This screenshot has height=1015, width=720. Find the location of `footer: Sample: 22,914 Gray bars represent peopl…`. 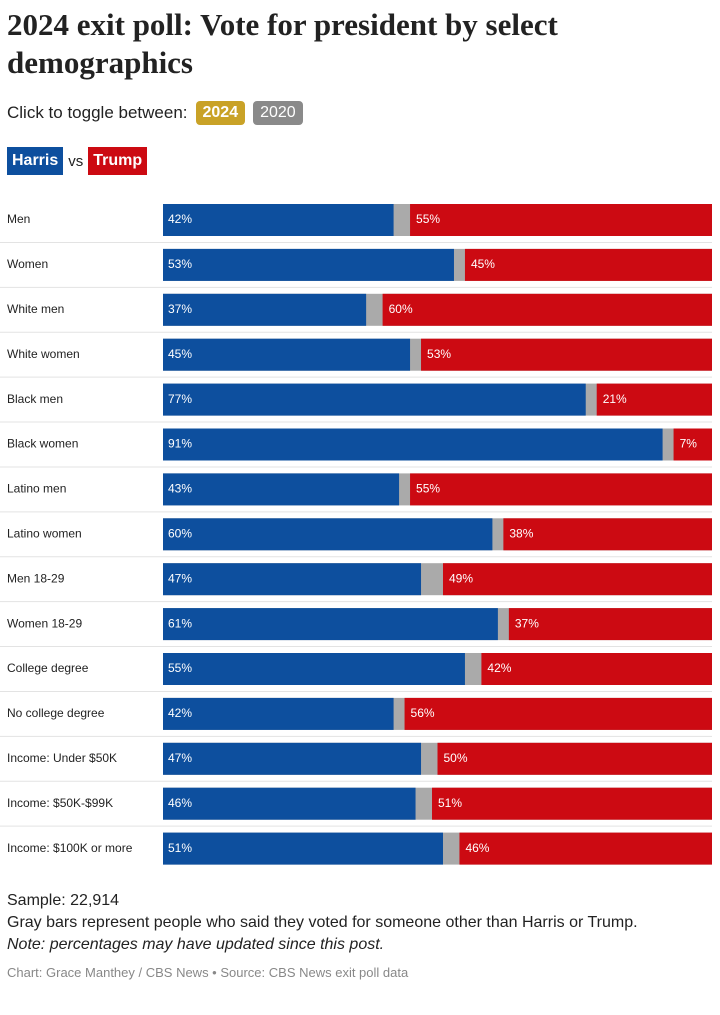

footer: Sample: 22,914 Gray bars represent peopl… is located at coordinates (357, 937).